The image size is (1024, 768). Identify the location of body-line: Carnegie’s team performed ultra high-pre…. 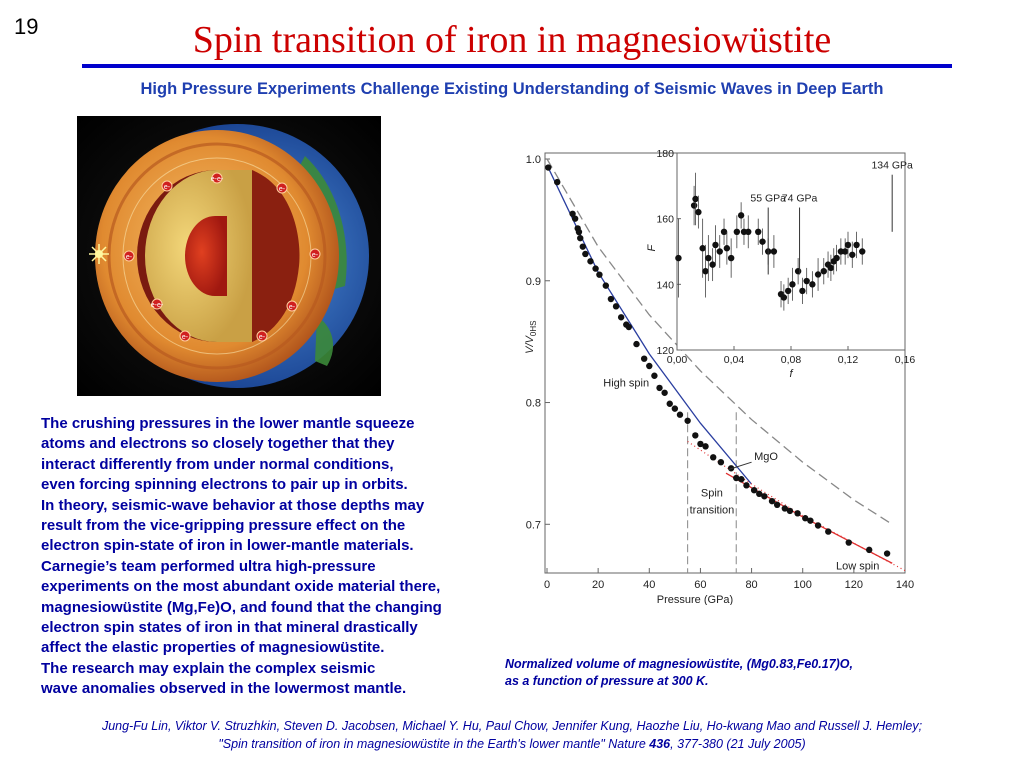
(208, 566).